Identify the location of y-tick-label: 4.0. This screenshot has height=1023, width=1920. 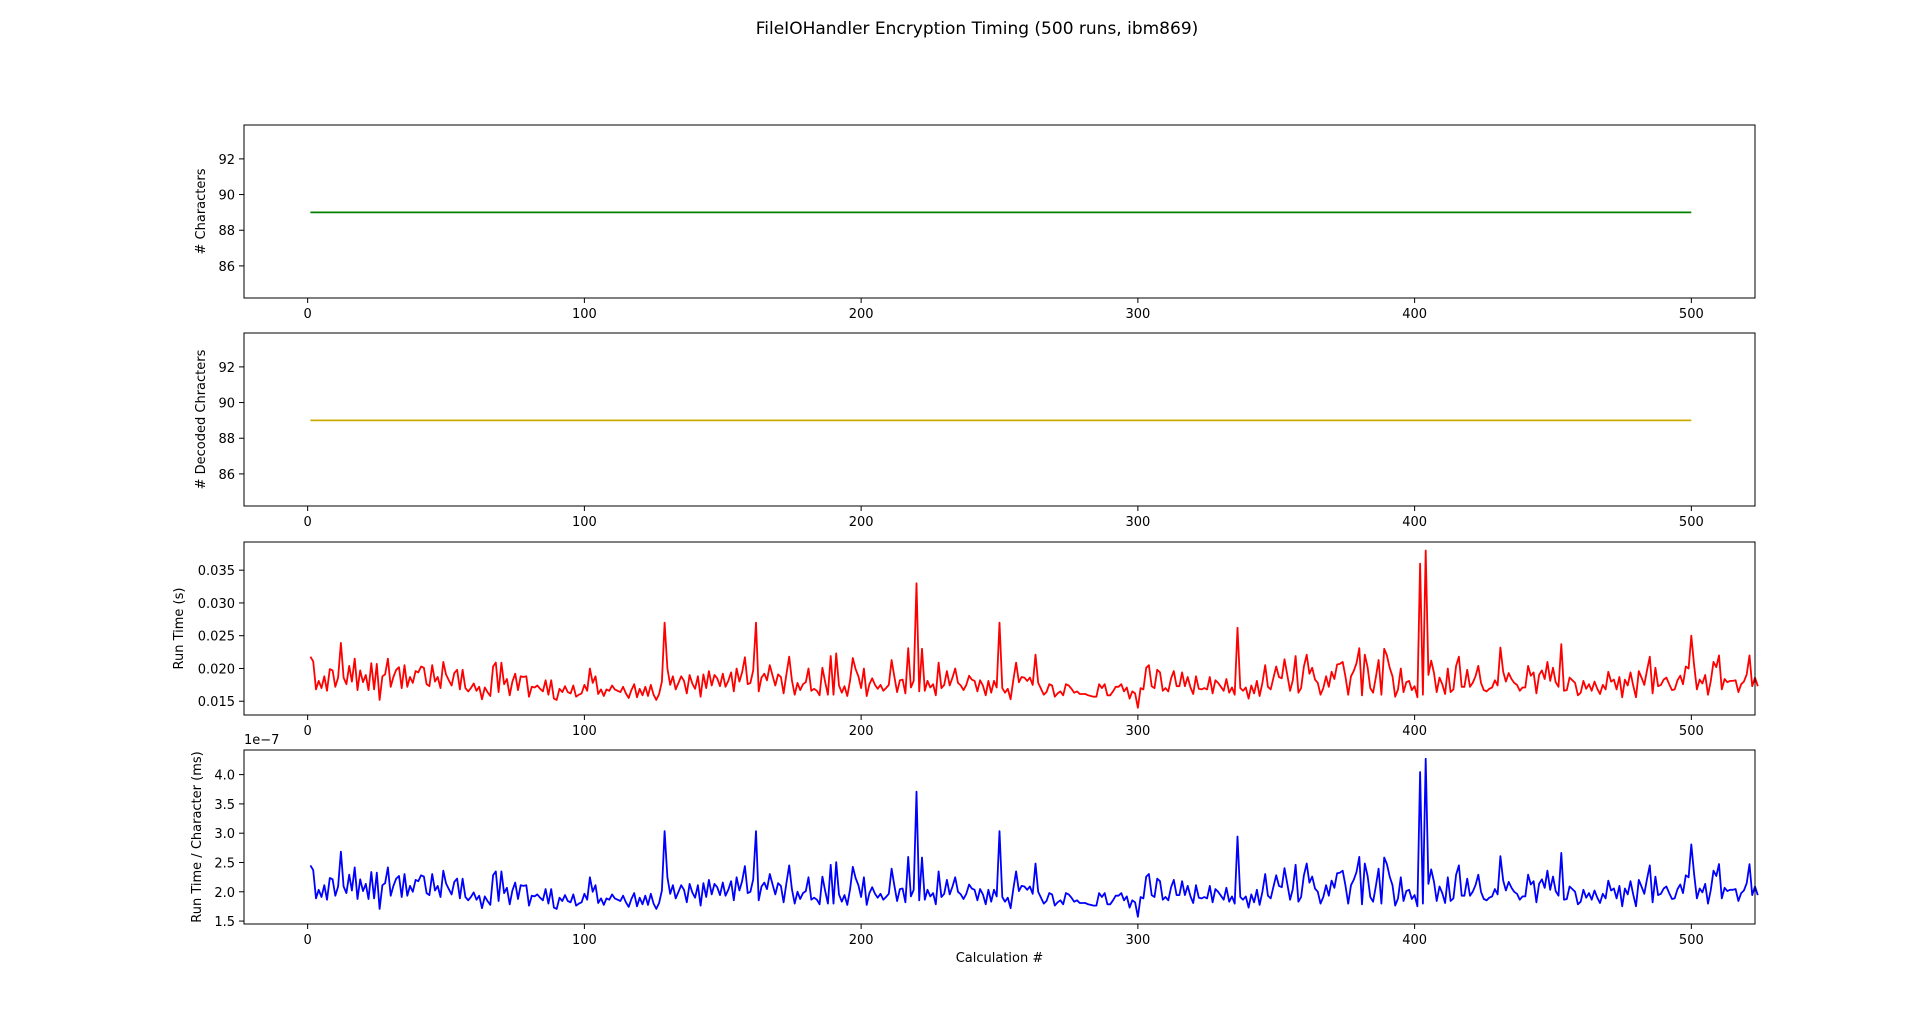
(224, 776).